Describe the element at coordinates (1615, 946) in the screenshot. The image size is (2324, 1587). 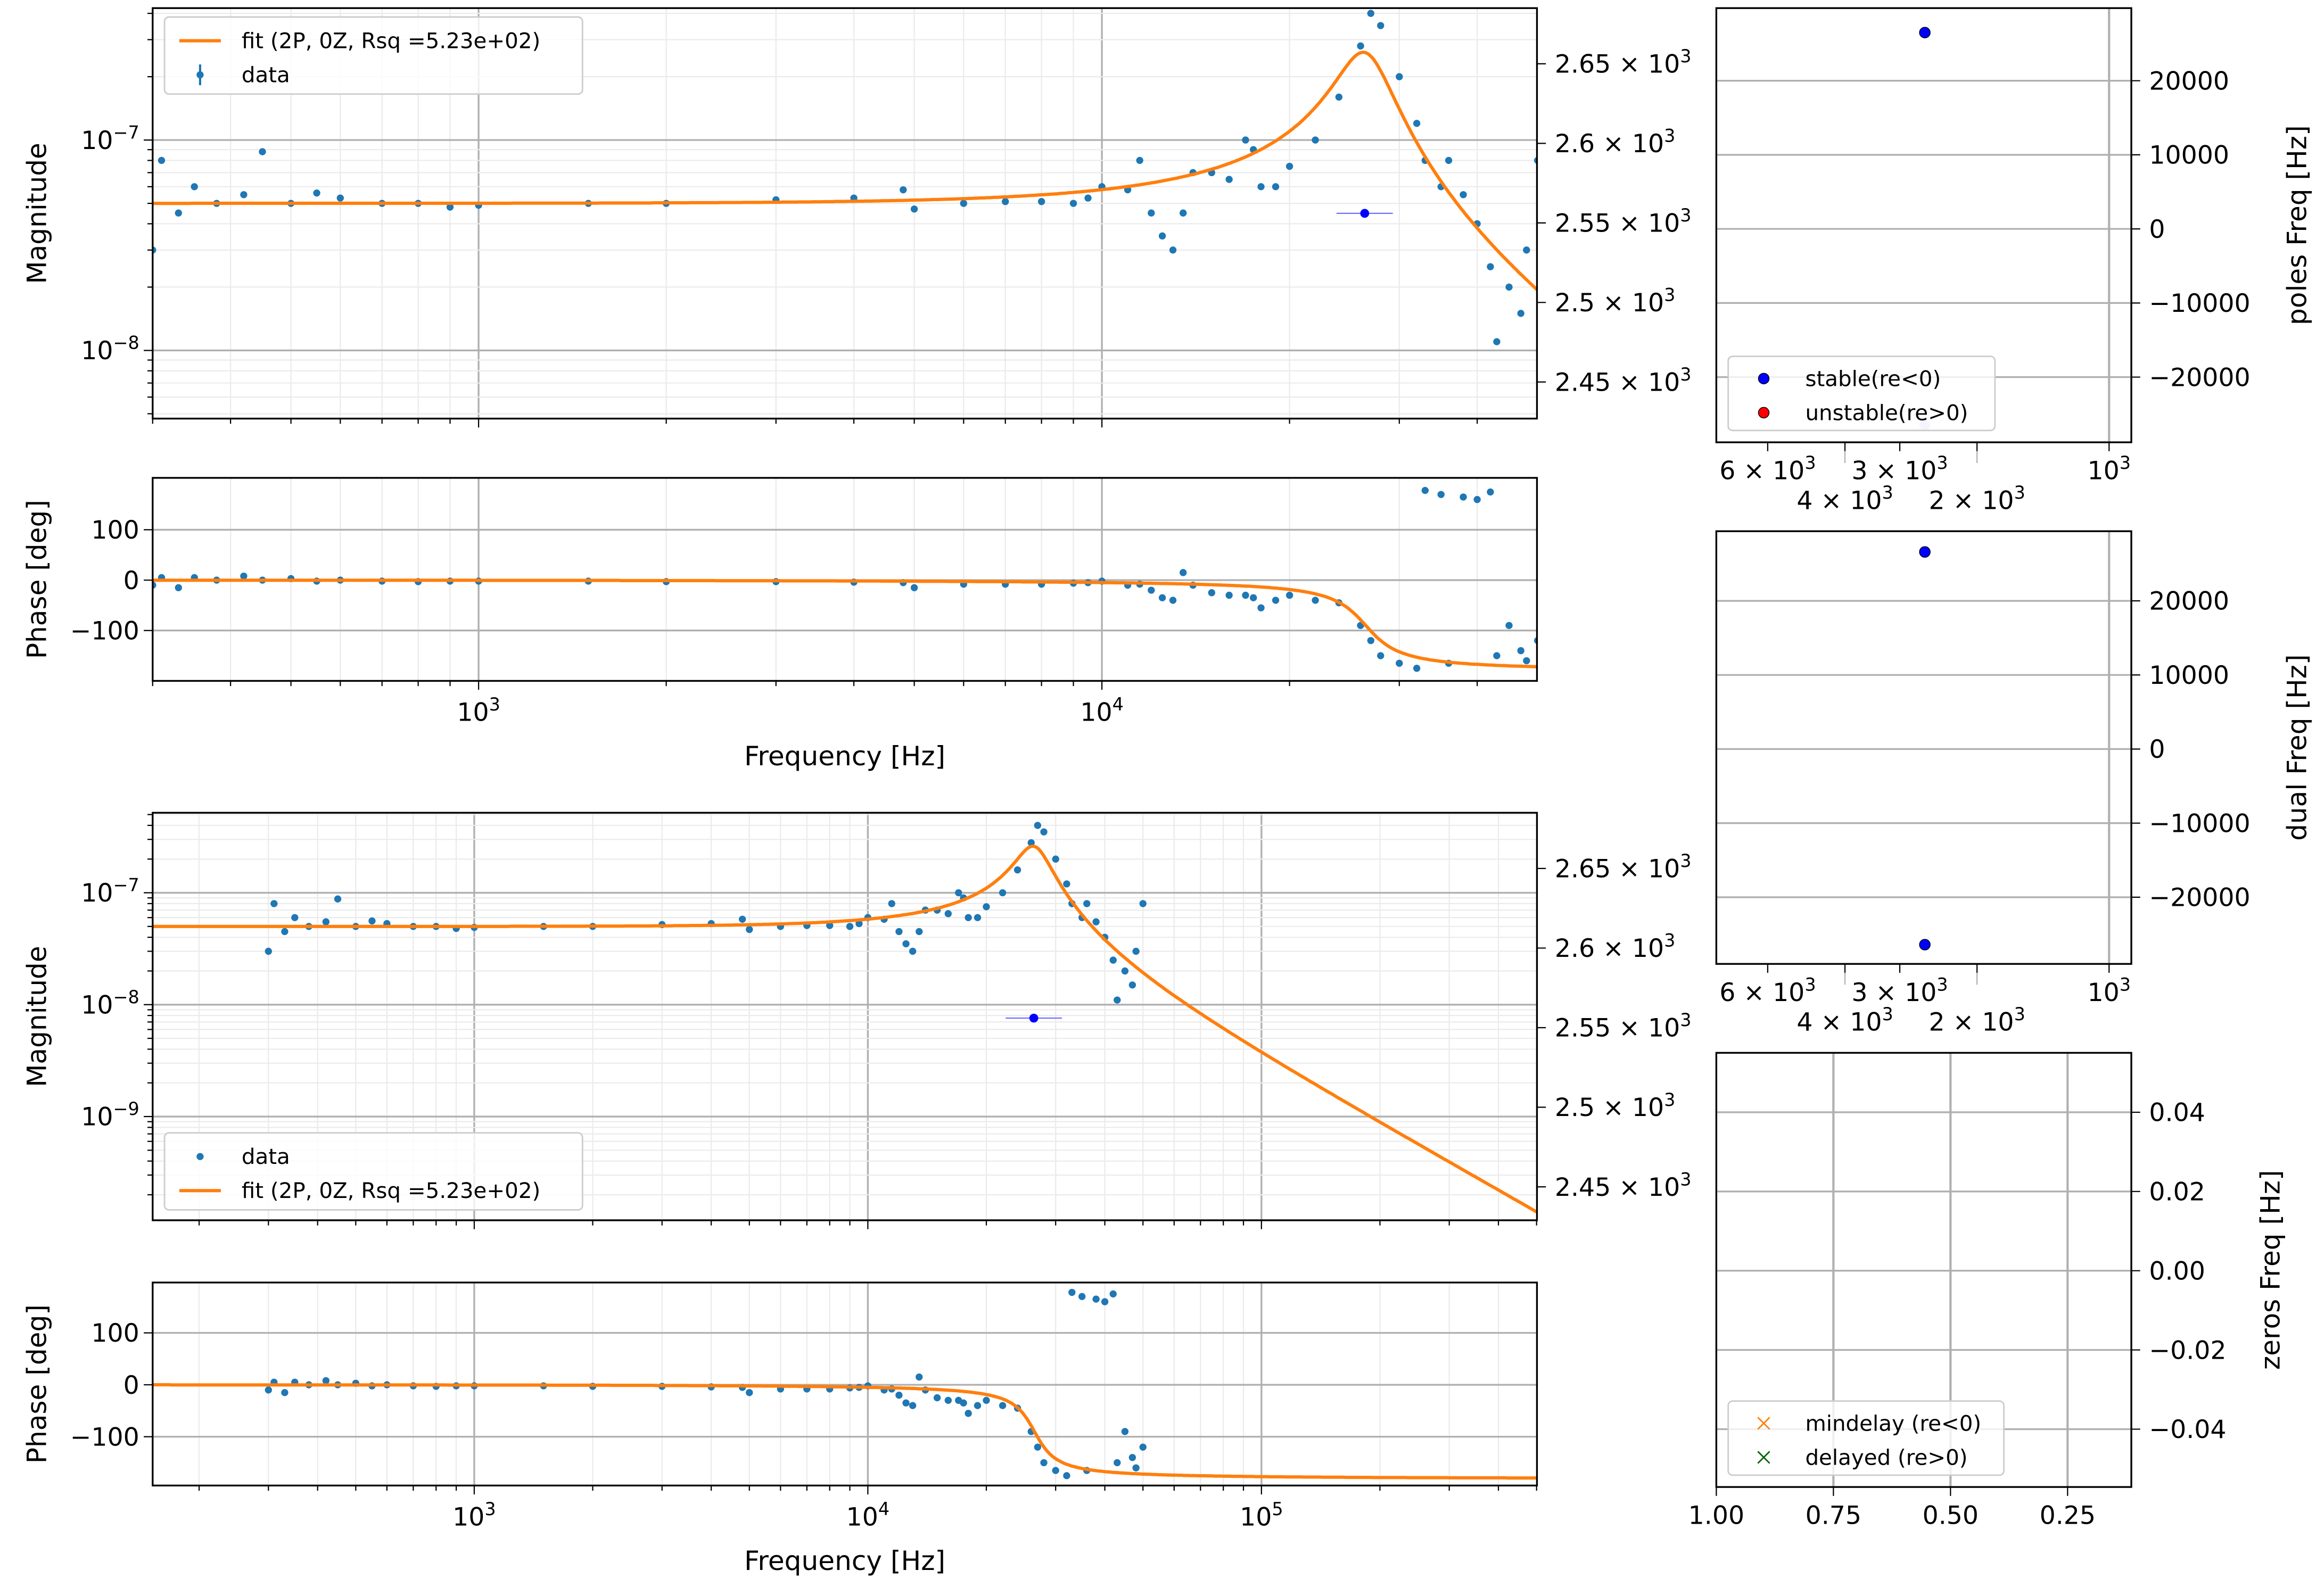
I see `right-y-tick-label: 2.6 × 10³` at that location.